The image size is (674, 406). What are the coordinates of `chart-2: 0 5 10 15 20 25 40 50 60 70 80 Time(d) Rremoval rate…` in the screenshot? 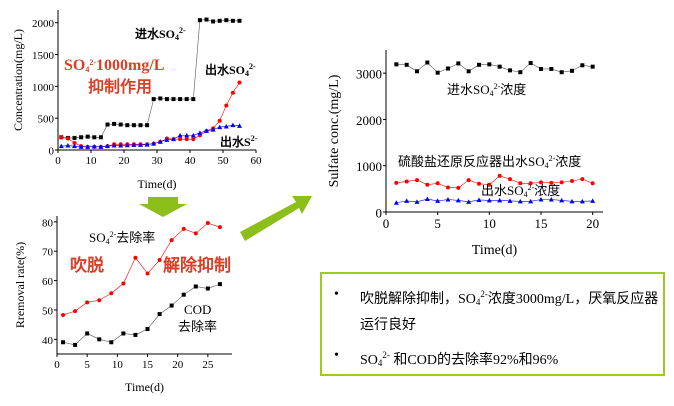 It's located at (122, 305).